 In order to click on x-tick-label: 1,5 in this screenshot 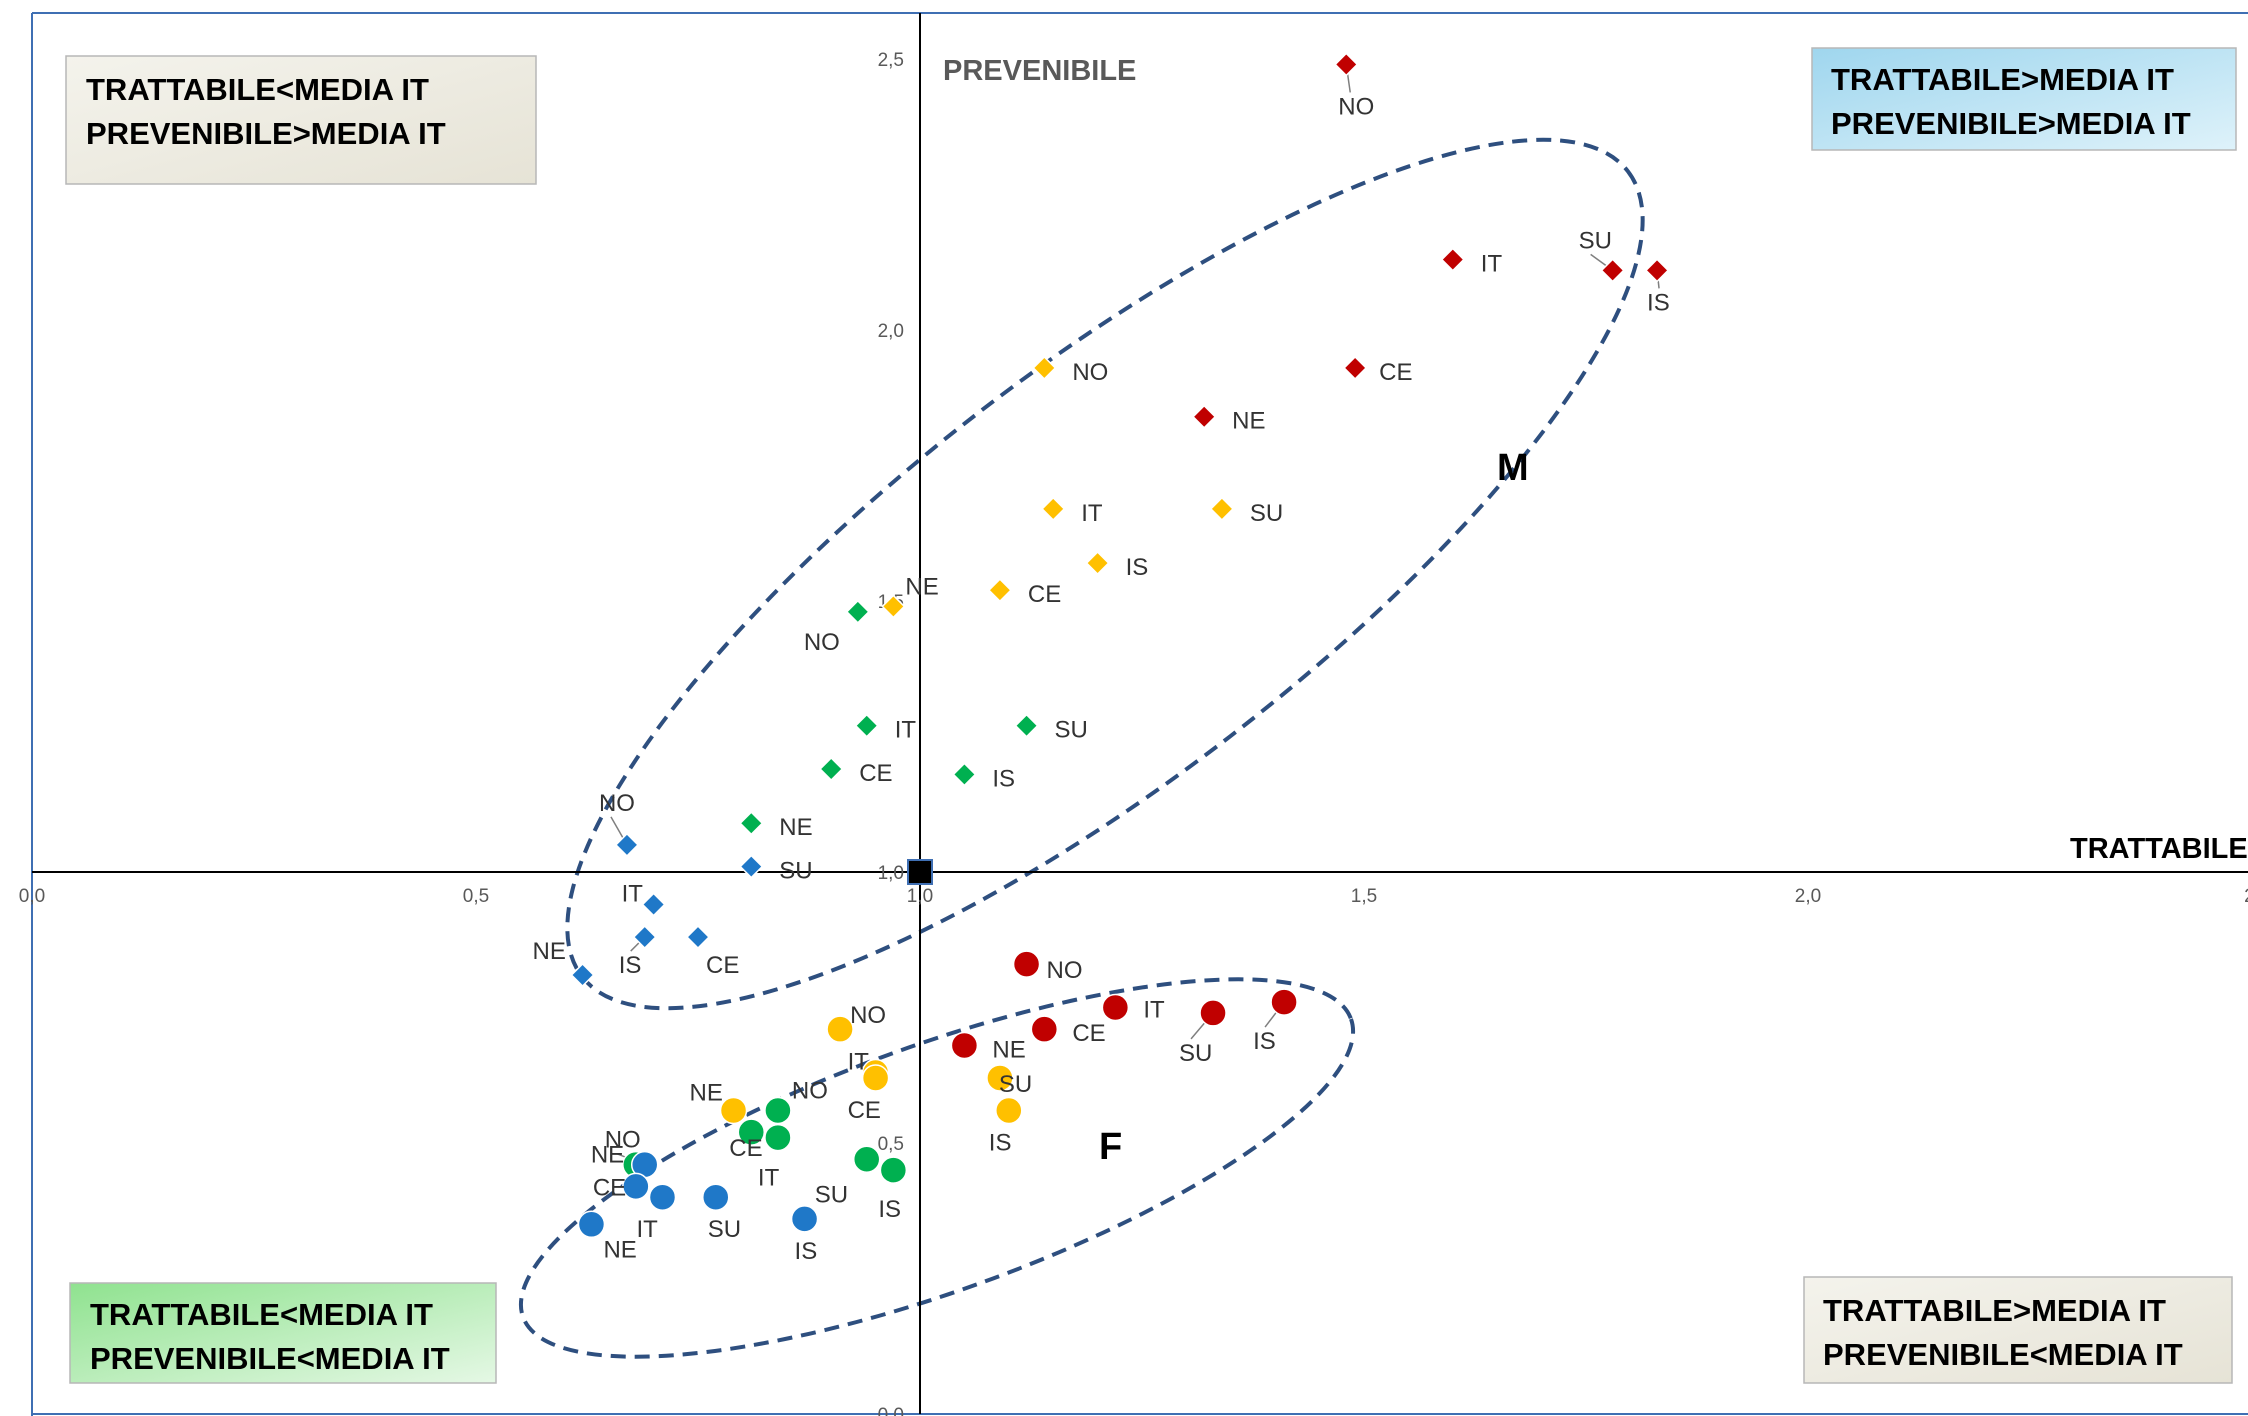, I will do `click(1364, 896)`.